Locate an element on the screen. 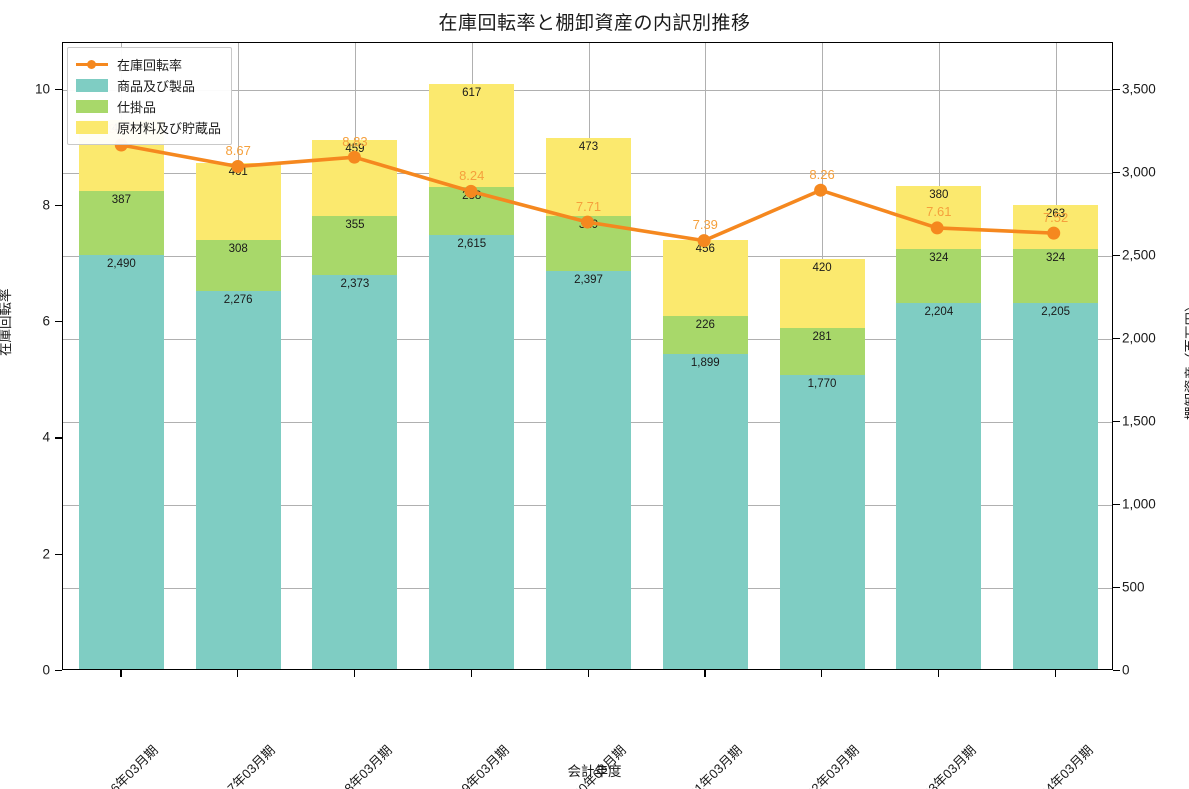  bar-segment: 420 is located at coordinates (822, 293).